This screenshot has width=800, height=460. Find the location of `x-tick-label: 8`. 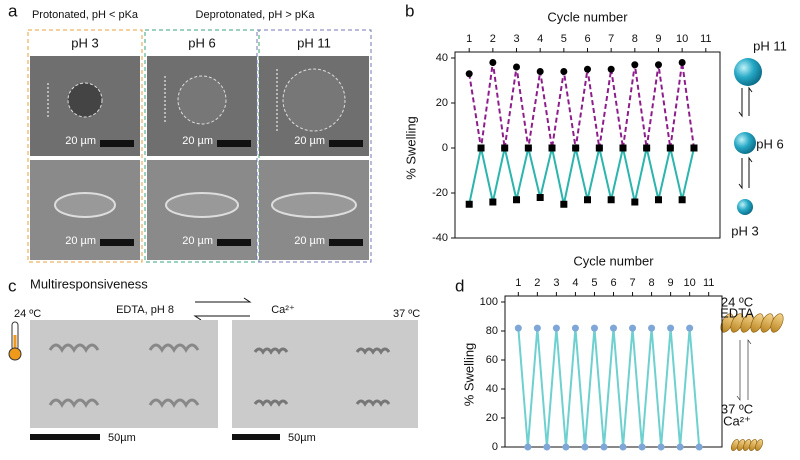

x-tick-label: 8 is located at coordinates (635, 39).